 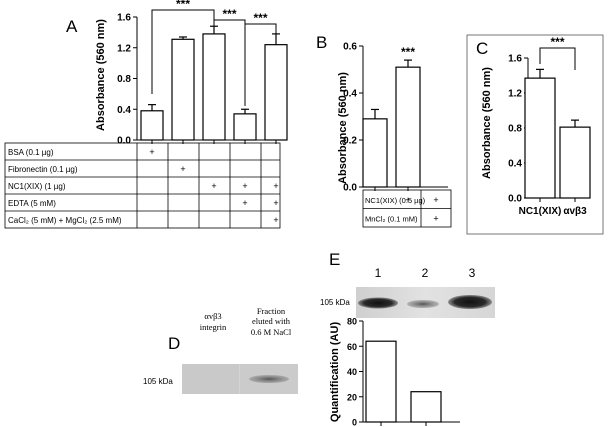 What do you see at coordinates (470, 302) in the screenshot?
I see `blot-e-band-lane3` at bounding box center [470, 302].